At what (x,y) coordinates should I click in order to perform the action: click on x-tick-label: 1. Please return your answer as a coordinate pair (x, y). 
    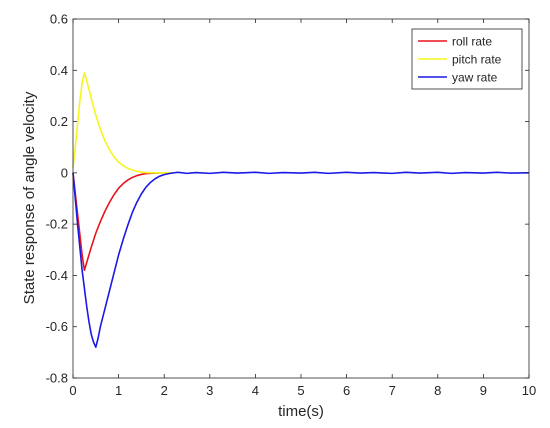
    Looking at the image, I should click on (118, 390).